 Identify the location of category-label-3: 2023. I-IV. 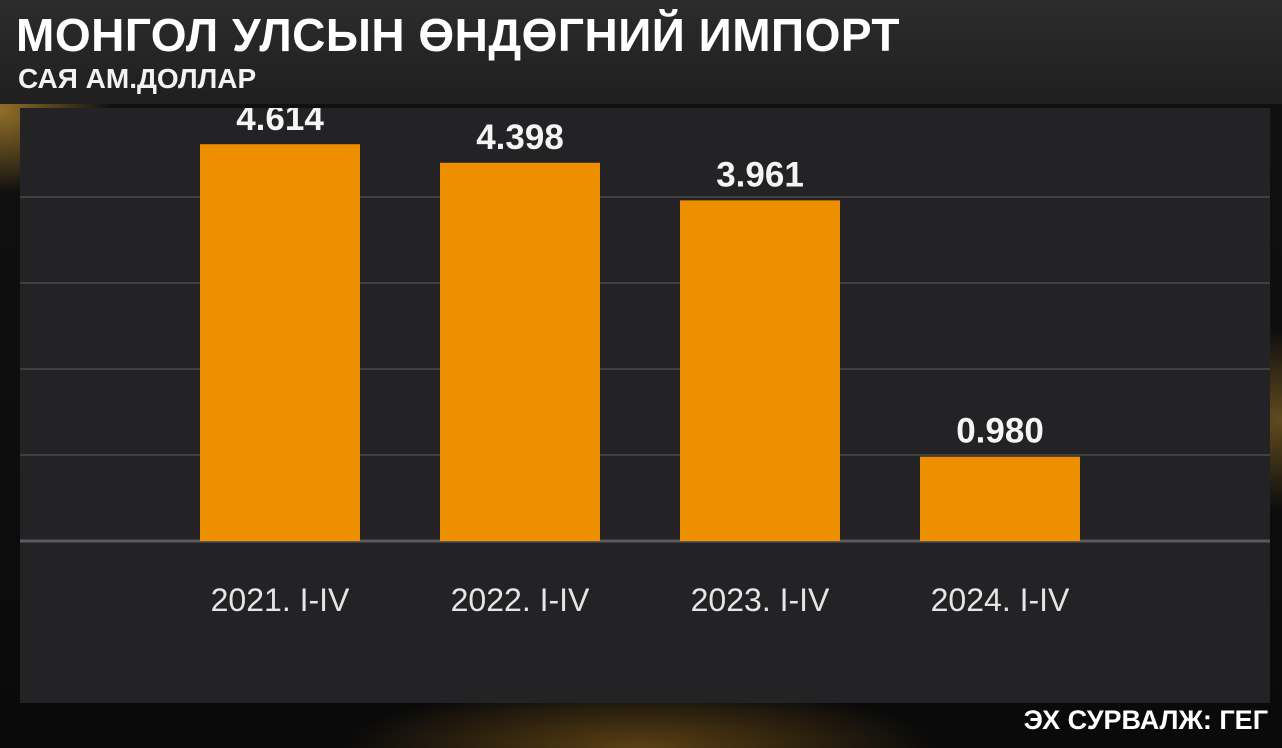
(760, 600).